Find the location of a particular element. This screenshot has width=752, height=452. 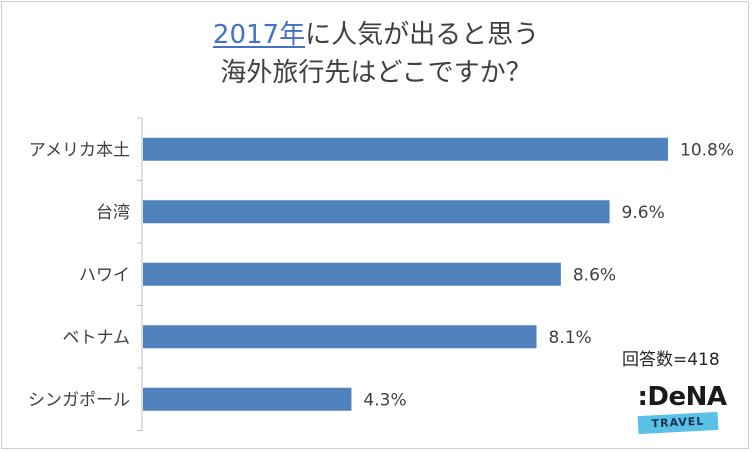

category-label: シンガポール is located at coordinates (79, 400).